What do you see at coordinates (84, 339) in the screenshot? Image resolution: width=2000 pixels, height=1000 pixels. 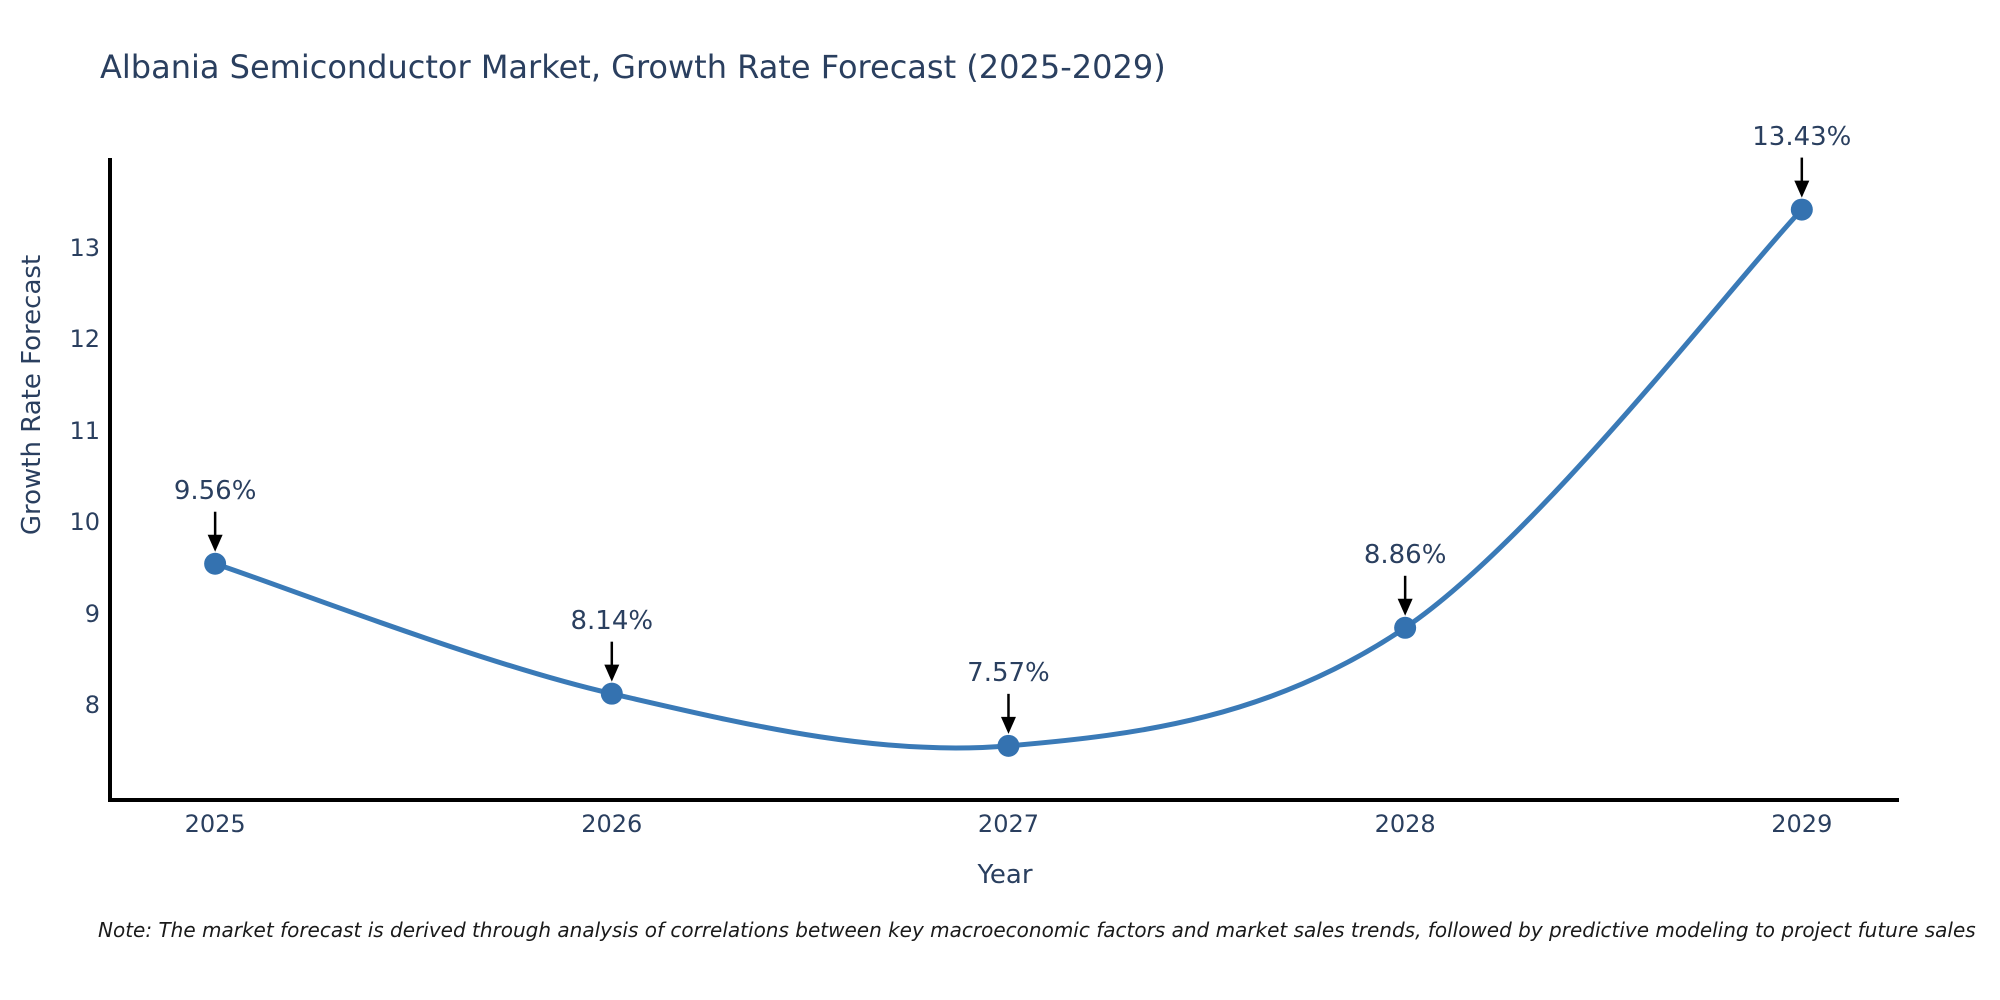 I see `y-tick-label: 12` at bounding box center [84, 339].